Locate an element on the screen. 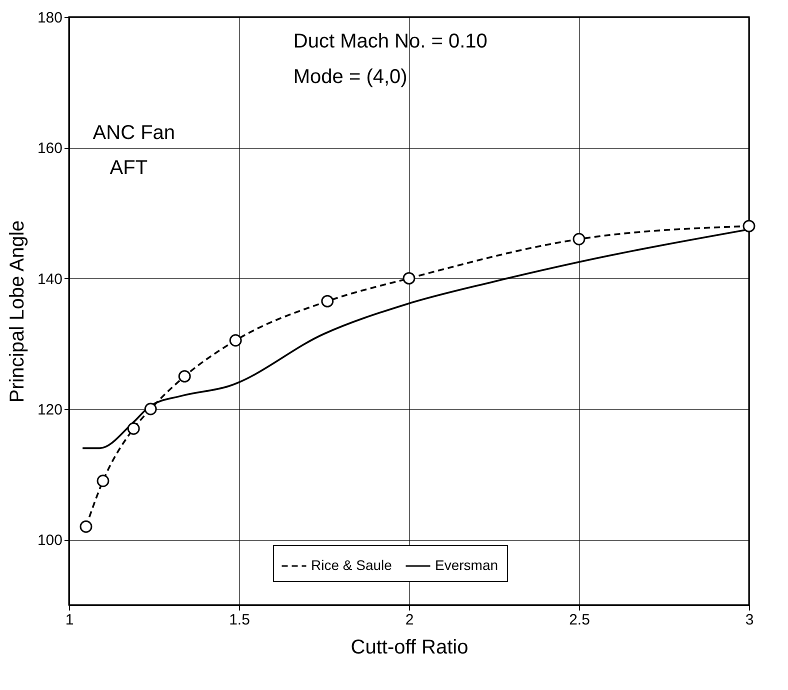 The width and height of the screenshot is (788, 690). y-tick-label: 160 is located at coordinates (49, 149).